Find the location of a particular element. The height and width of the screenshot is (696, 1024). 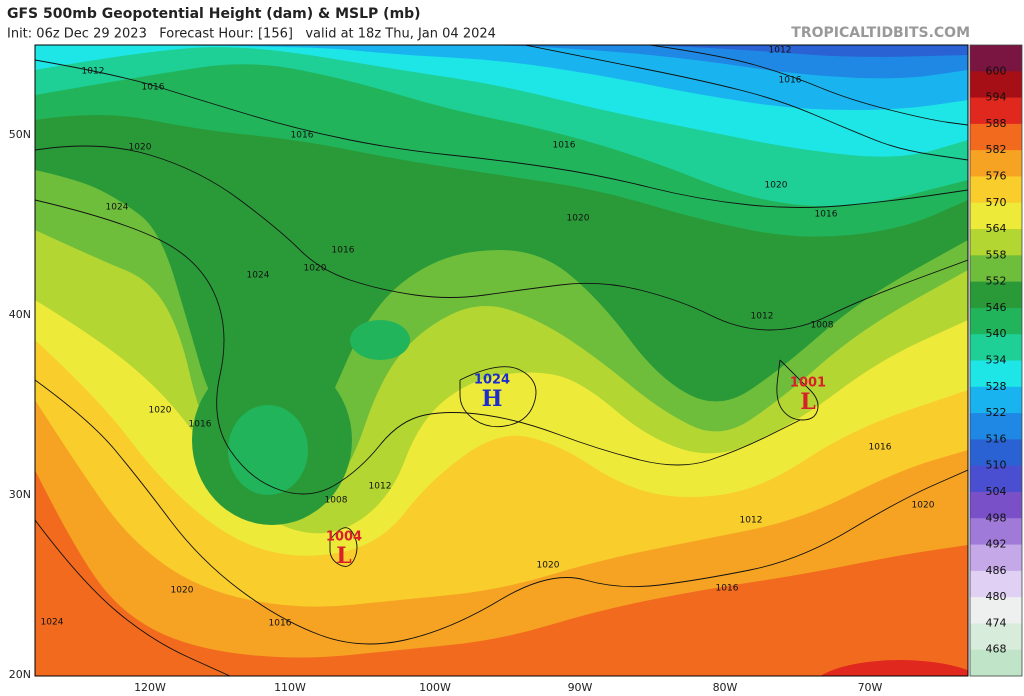

lon-label: 90W is located at coordinates (580, 687).